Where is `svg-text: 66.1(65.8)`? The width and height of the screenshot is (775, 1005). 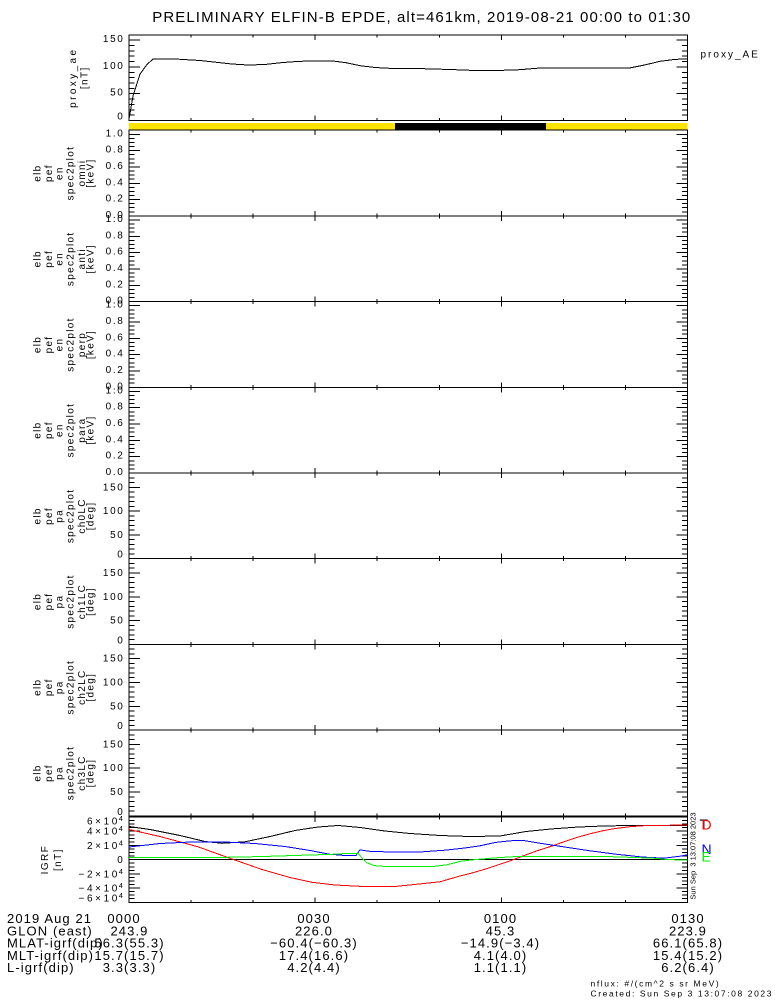 svg-text: 66.1(65.8) is located at coordinates (688, 943).